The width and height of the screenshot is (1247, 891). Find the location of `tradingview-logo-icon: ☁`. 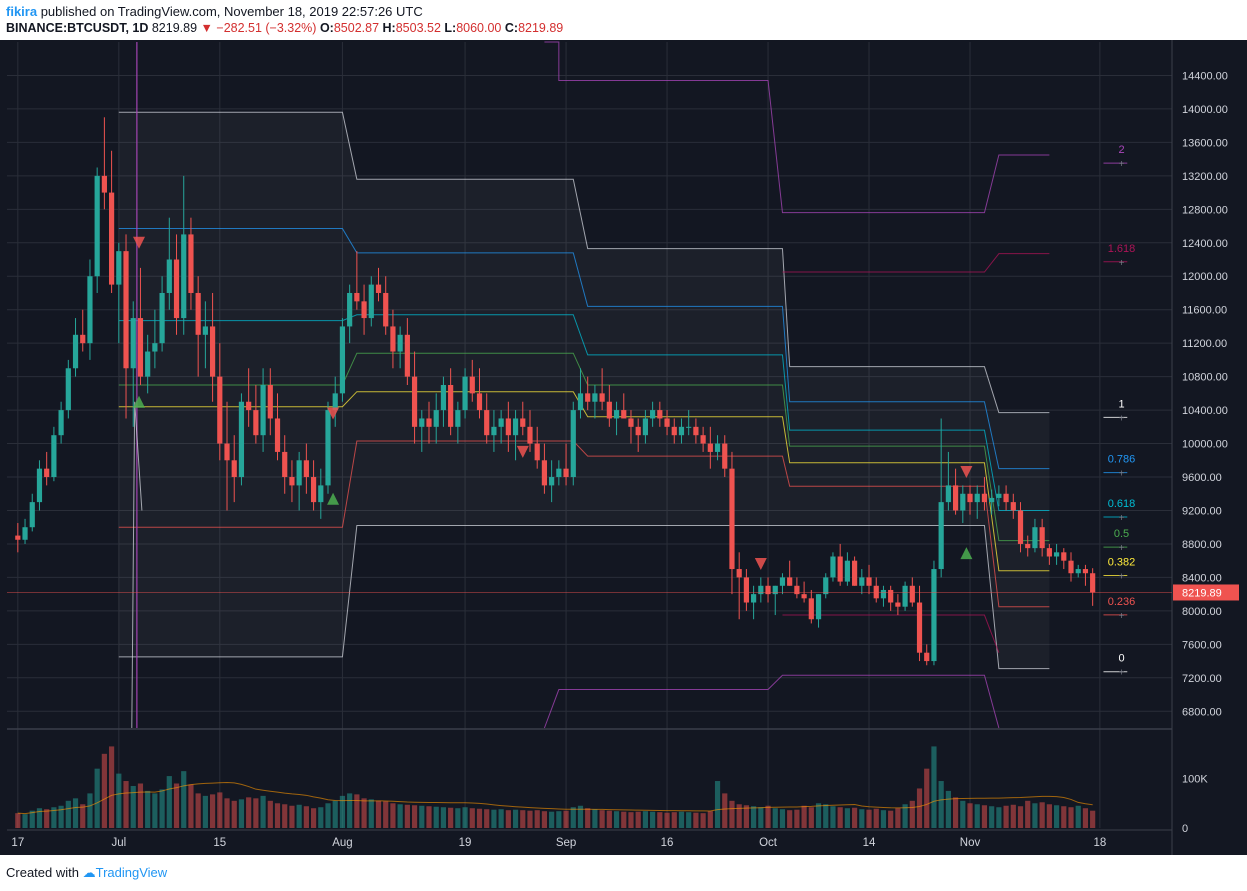

tradingview-logo-icon: ☁ is located at coordinates (89, 872).